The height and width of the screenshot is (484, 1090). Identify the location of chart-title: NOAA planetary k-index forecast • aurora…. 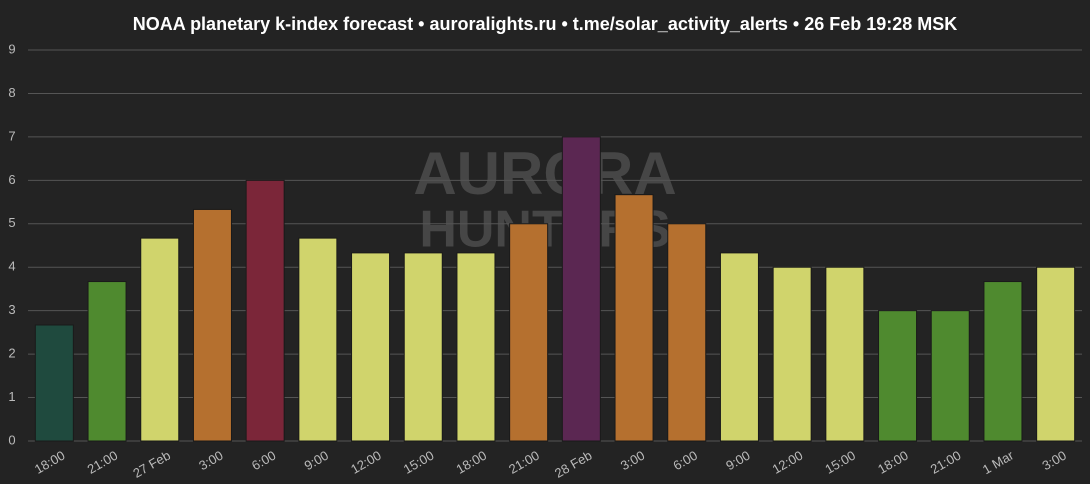
(545, 24).